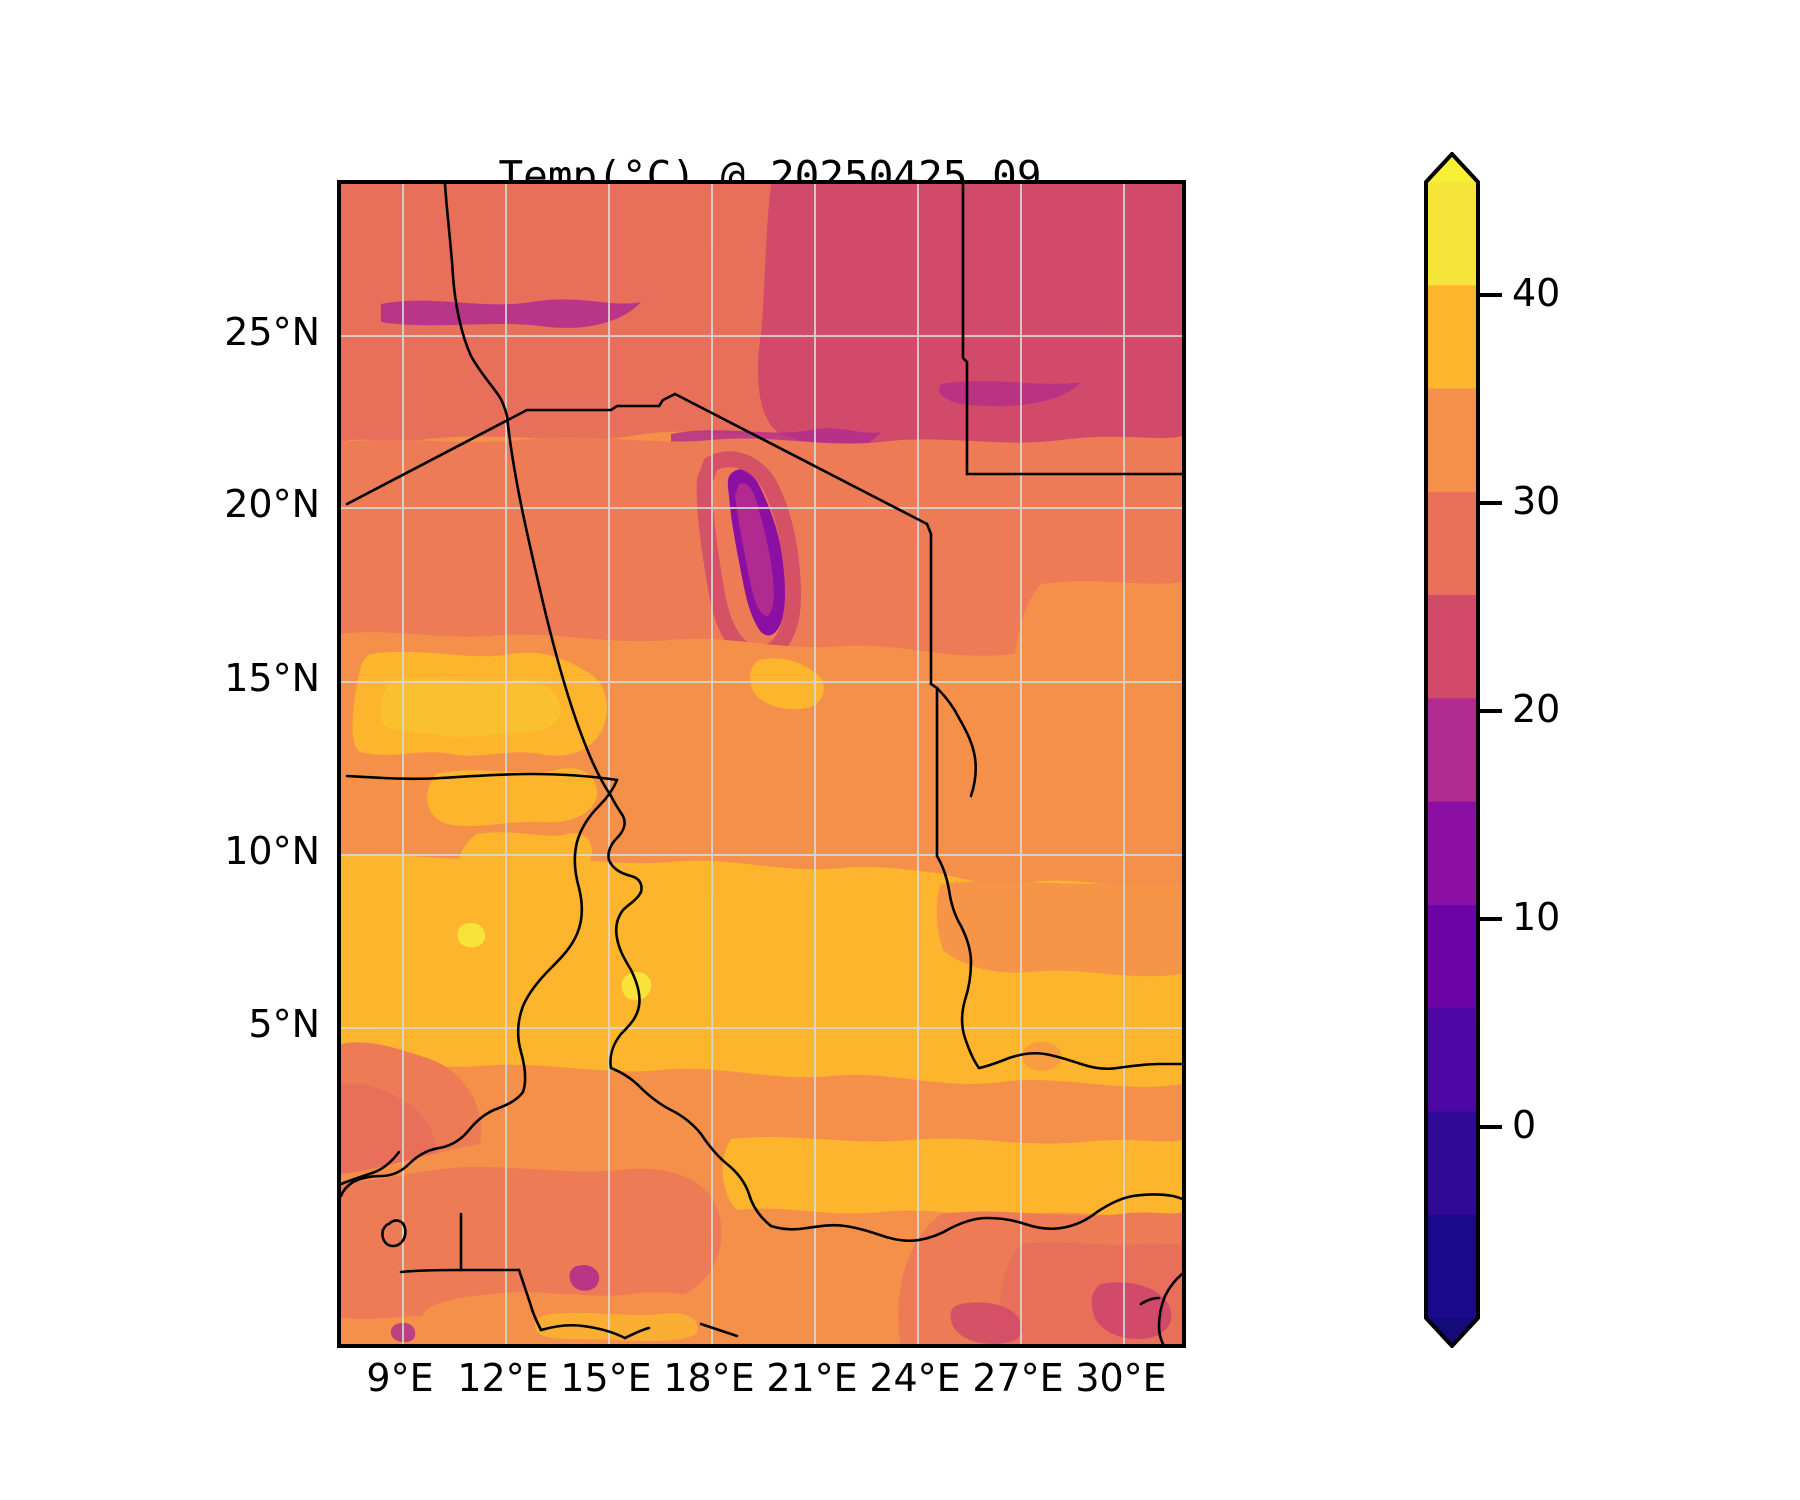  What do you see at coordinates (812, 1378) in the screenshot?
I see `x-tick-label: 21°E` at bounding box center [812, 1378].